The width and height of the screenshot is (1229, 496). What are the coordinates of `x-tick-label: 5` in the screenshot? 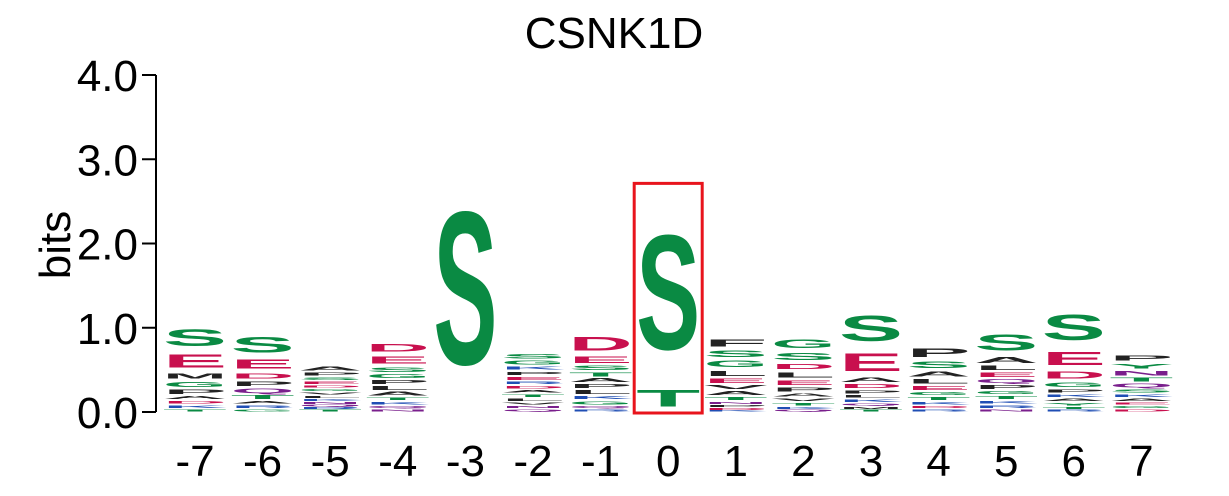 It's located at (1006, 461).